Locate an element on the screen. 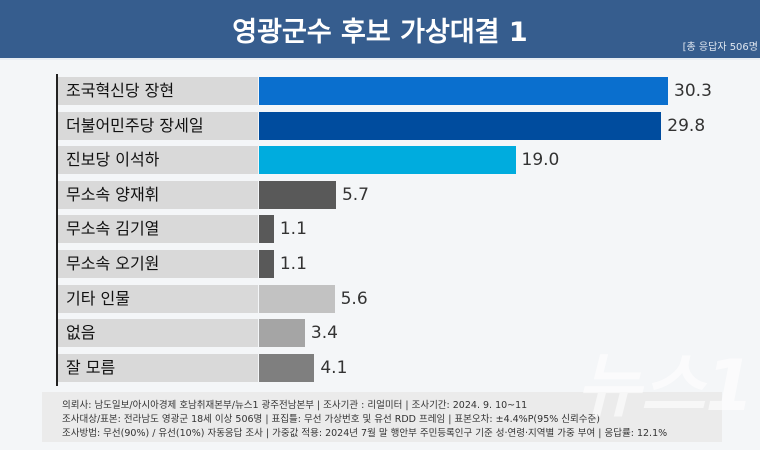 This screenshot has height=450, width=760. category-label: 기타 인물 is located at coordinates (158, 298).